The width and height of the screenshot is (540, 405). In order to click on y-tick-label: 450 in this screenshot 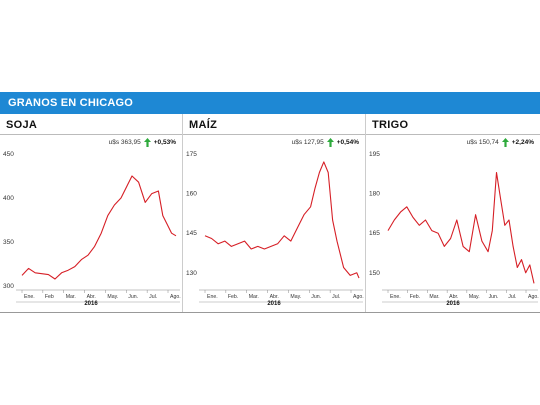, I will do `click(8, 154)`.